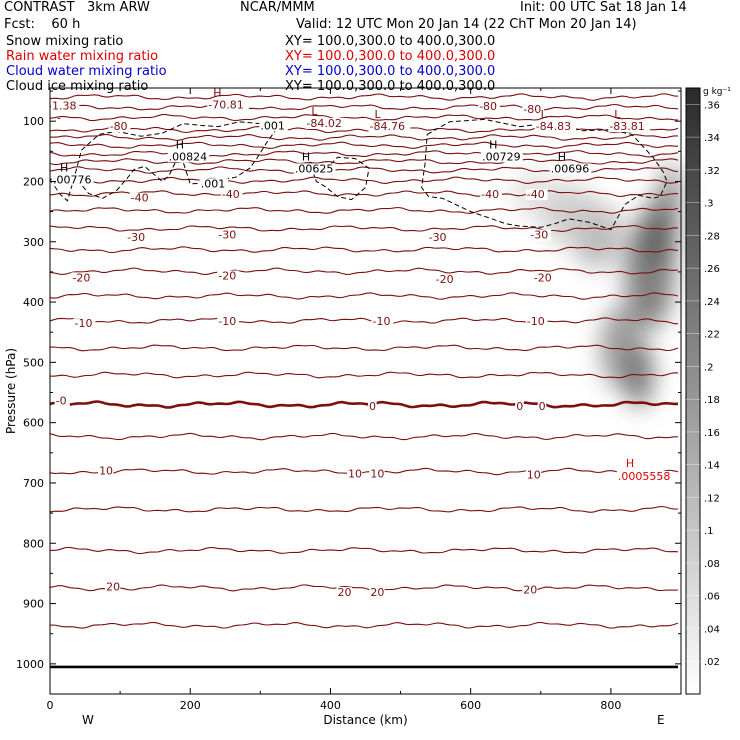  Describe the element at coordinates (190, 705) in the screenshot. I see `x-tick-label: 200` at that location.